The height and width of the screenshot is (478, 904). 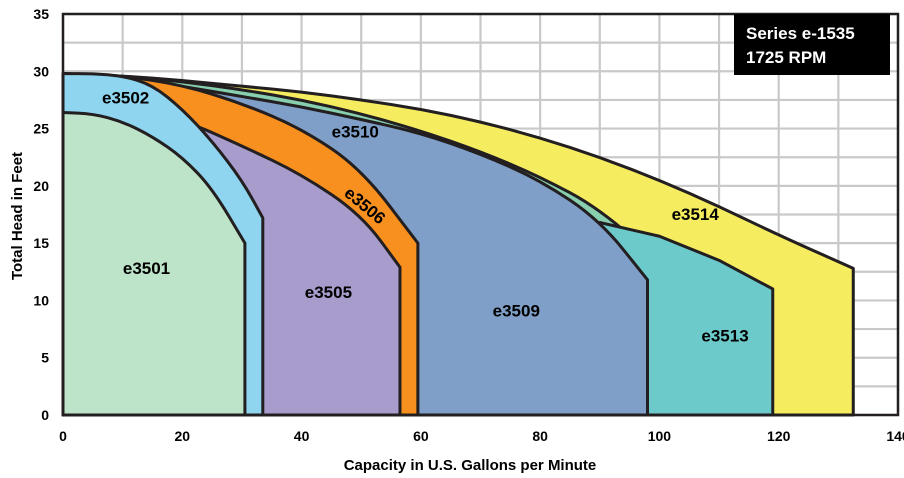 I want to click on region-label-e3513: e3513, so click(x=724, y=336).